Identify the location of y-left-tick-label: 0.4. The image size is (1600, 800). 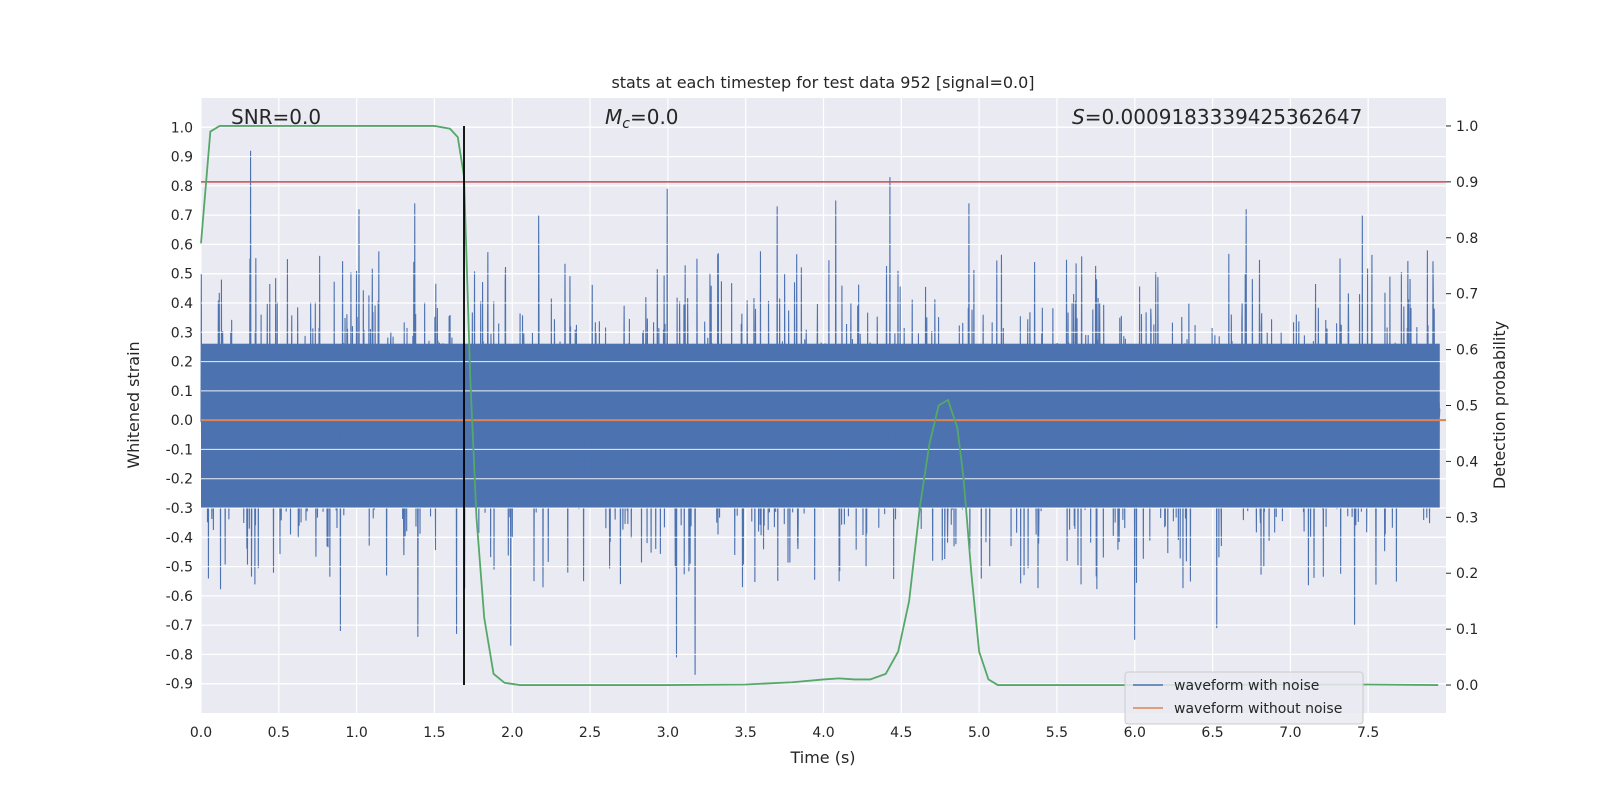
(182, 304).